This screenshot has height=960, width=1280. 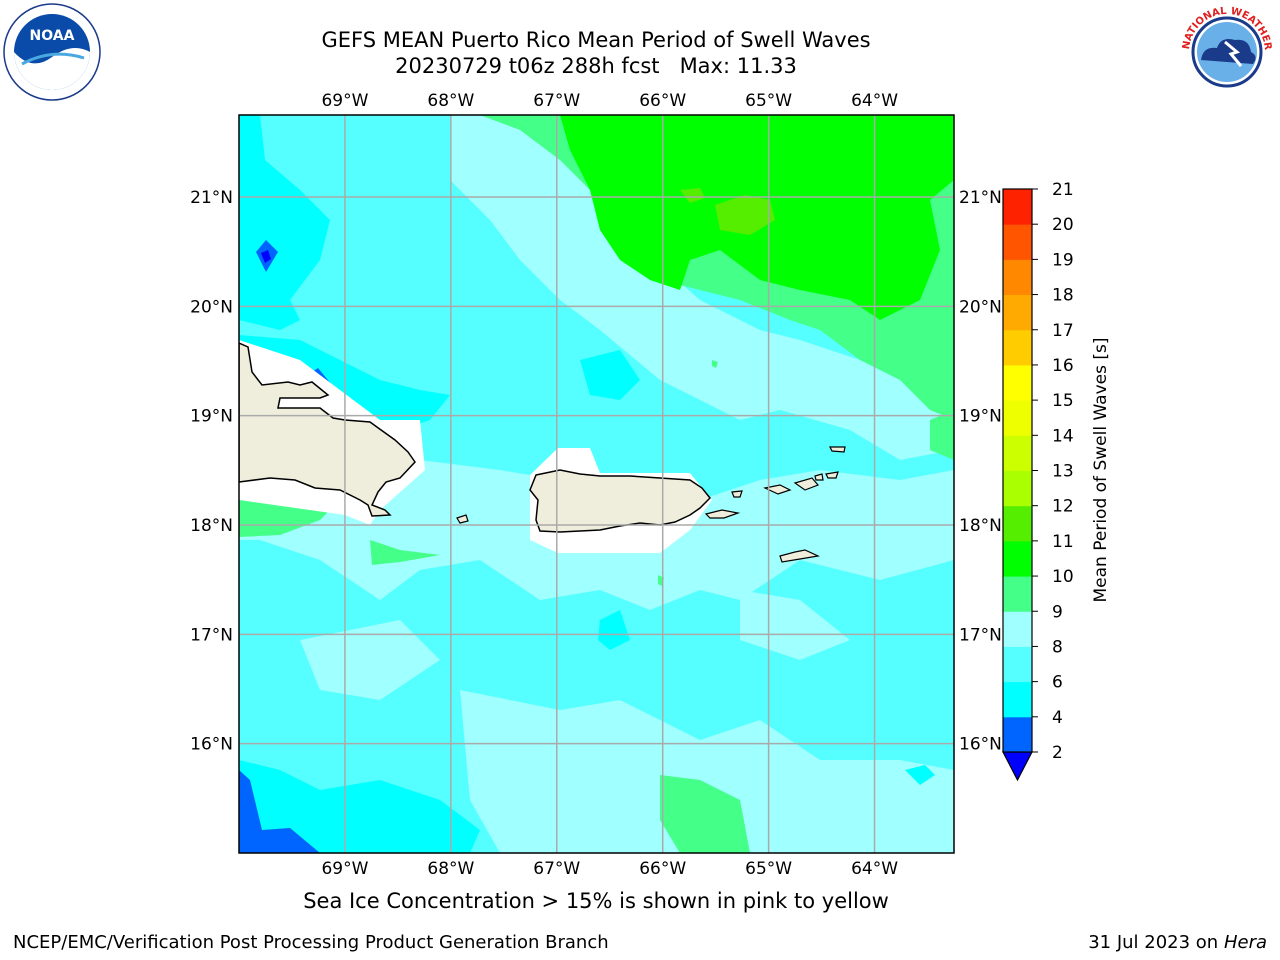 What do you see at coordinates (1063, 577) in the screenshot?
I see `colorbar-tick-label: 10` at bounding box center [1063, 577].